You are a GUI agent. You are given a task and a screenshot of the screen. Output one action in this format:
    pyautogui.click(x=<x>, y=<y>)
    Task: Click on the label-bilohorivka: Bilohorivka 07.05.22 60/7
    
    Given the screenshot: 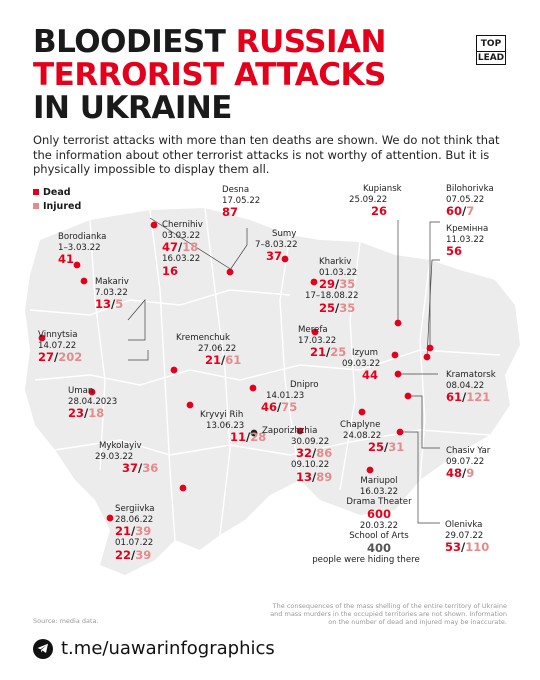 What is the action you would take?
    pyautogui.click(x=470, y=201)
    